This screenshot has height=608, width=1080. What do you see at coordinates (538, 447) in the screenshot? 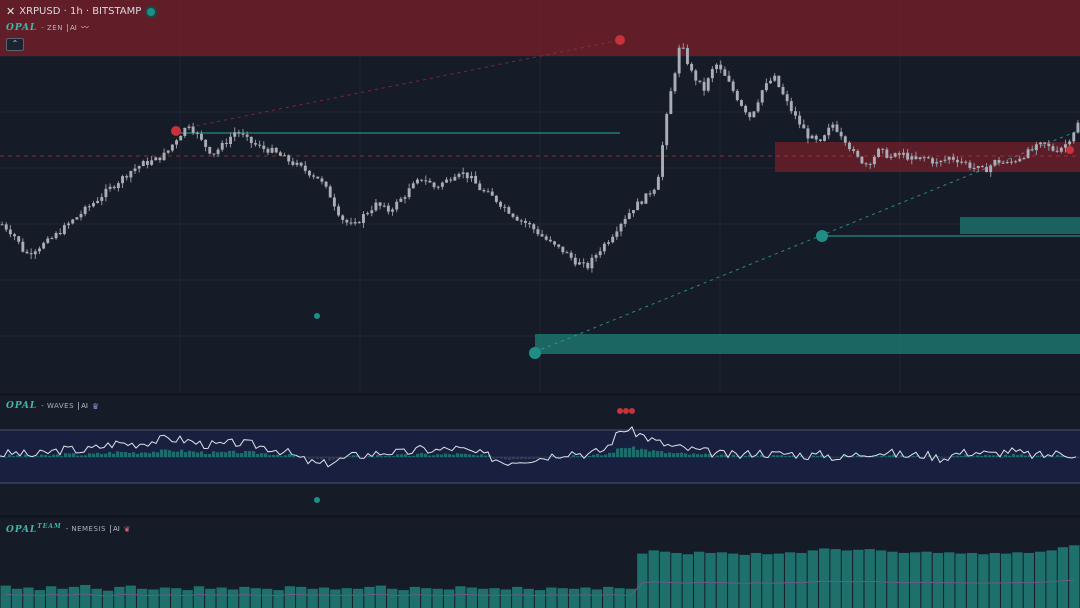
I see `waves-oscillator-line` at bounding box center [538, 447].